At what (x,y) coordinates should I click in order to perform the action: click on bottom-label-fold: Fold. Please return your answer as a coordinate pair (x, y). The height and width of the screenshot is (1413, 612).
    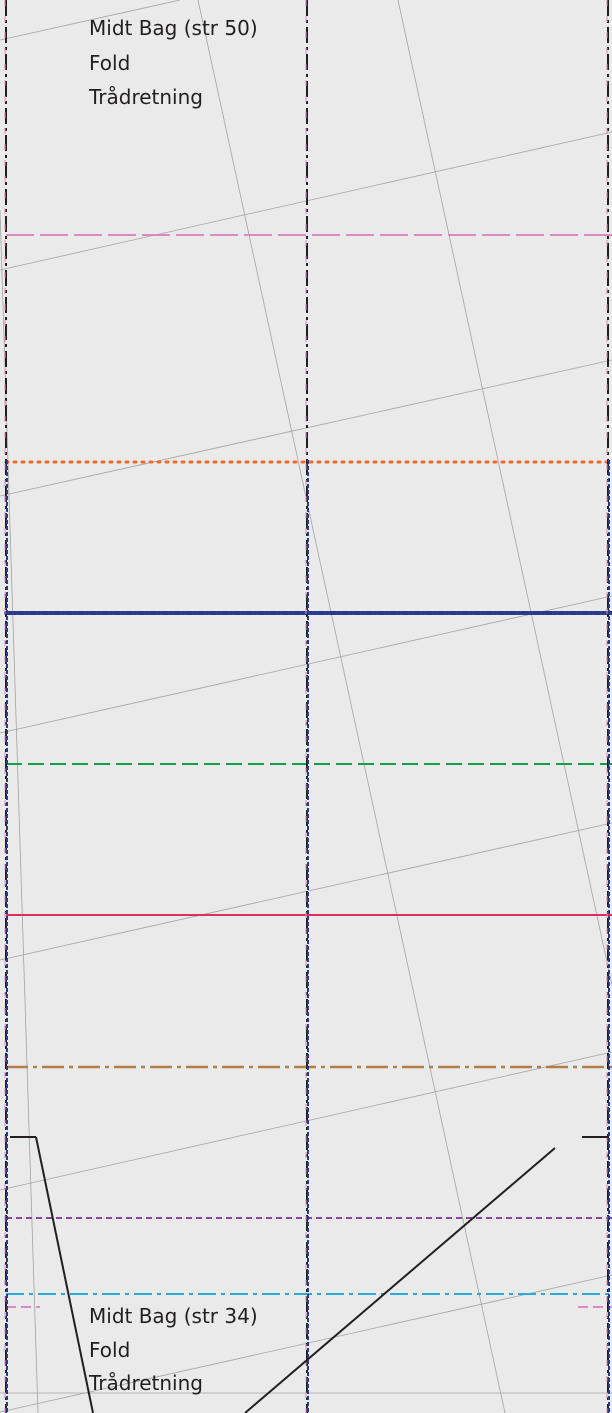
    Looking at the image, I should click on (109, 1350).